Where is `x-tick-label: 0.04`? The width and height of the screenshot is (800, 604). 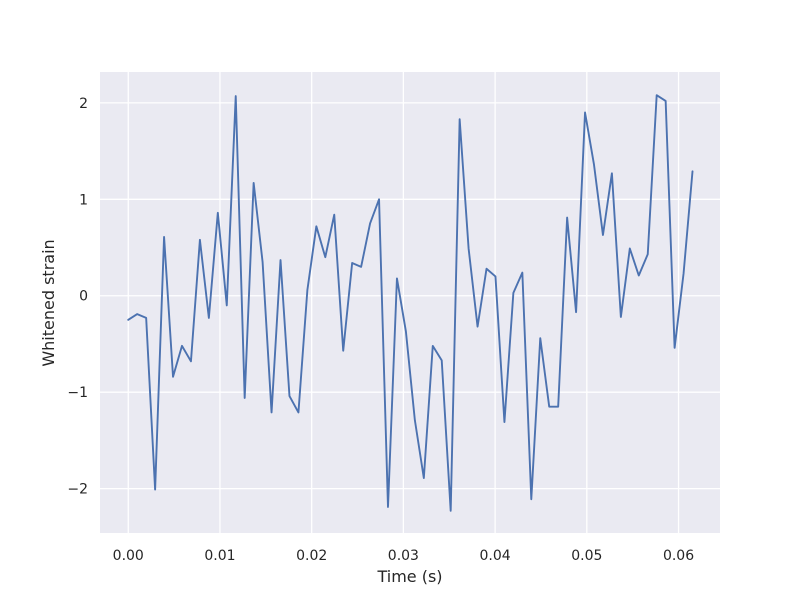 x-tick-label: 0.04 is located at coordinates (495, 556).